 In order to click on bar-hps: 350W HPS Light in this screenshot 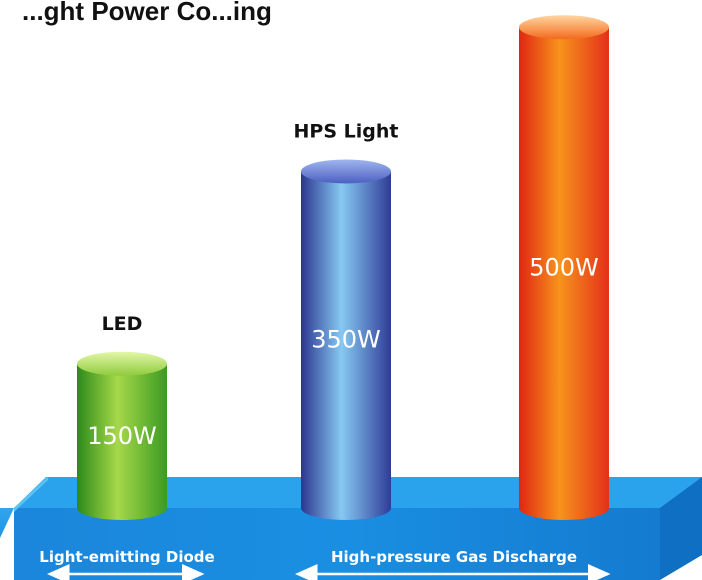, I will do `click(346, 320)`.